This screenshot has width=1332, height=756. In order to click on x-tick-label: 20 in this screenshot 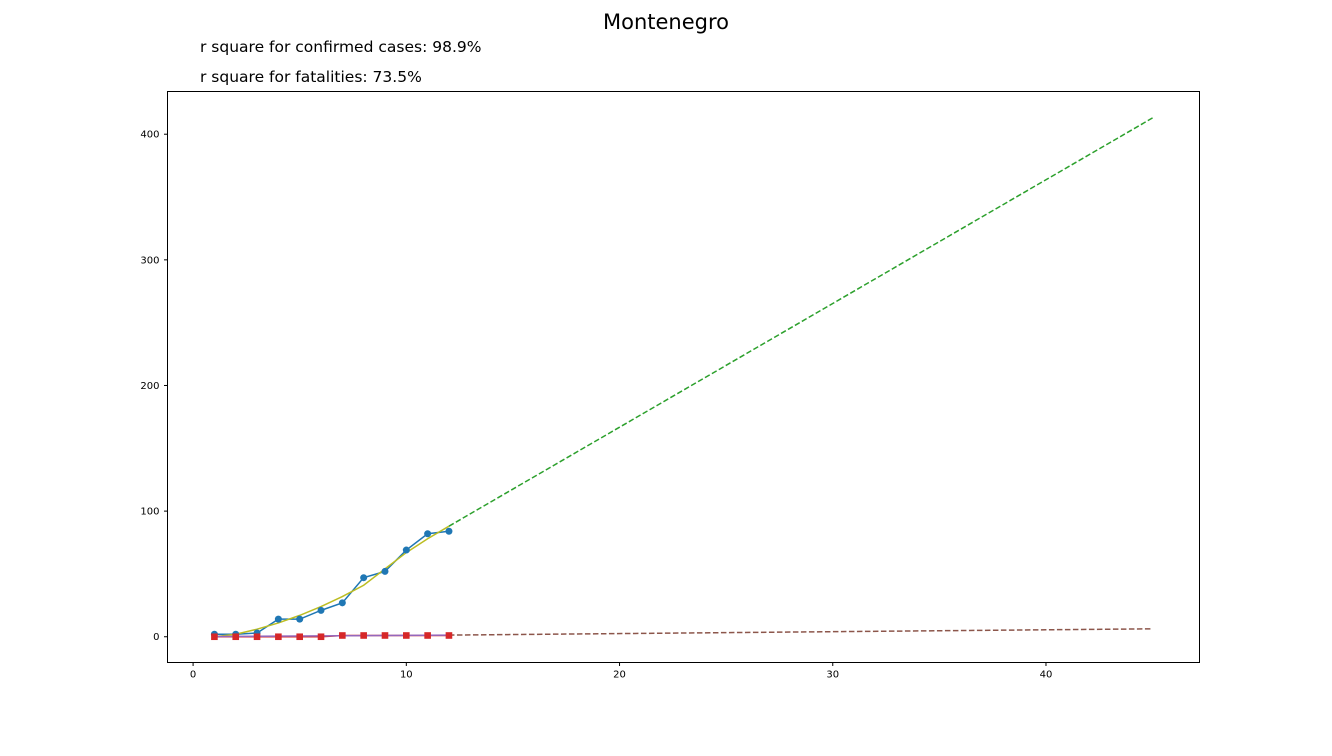, I will do `click(619, 675)`.